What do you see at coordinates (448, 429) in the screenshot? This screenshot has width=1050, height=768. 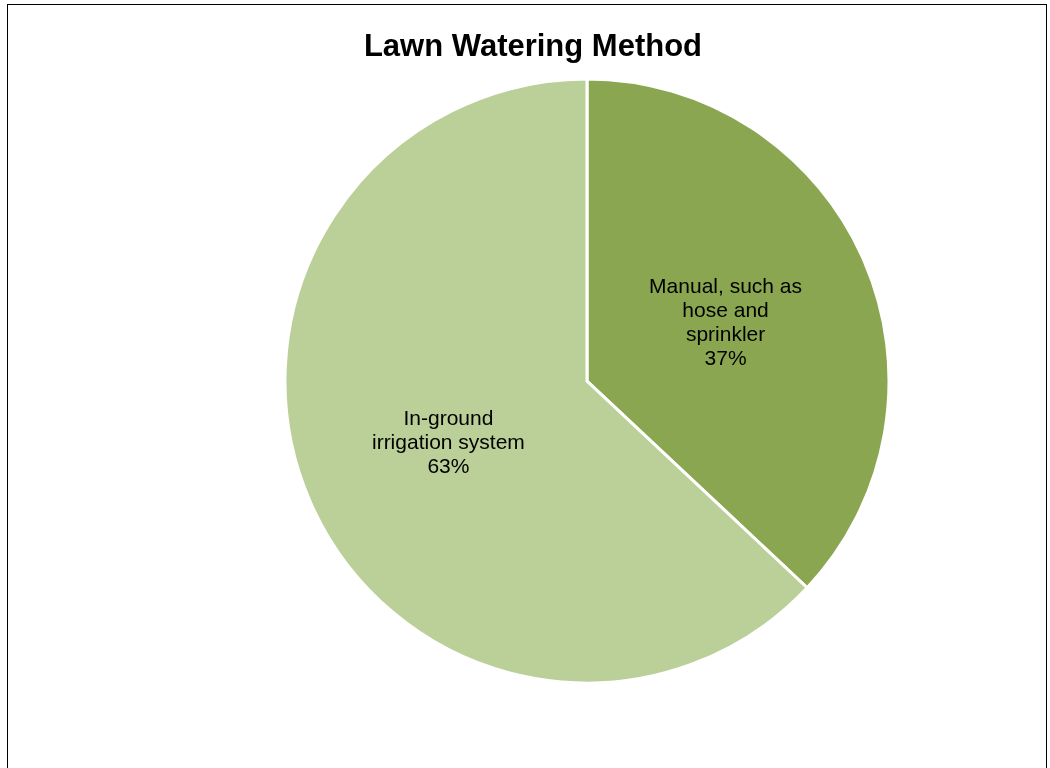 I see `slice-label: In-ground irrigation system` at bounding box center [448, 429].